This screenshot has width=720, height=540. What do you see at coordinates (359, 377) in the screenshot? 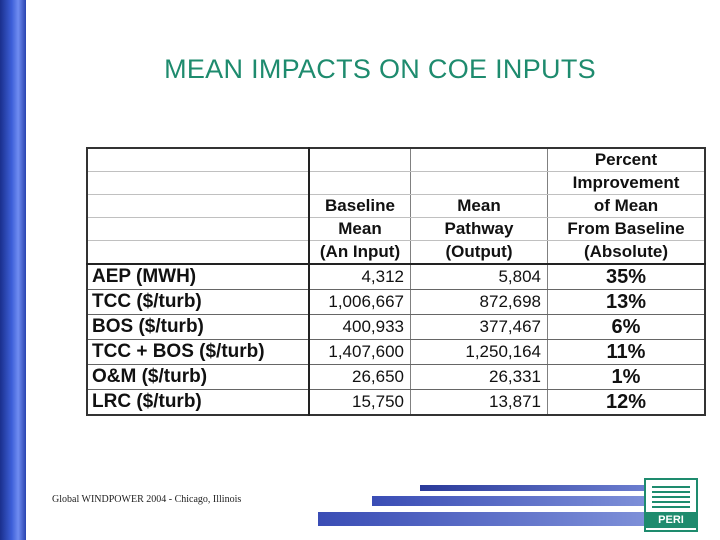
I see `baseline-value: 26,650` at bounding box center [359, 377].